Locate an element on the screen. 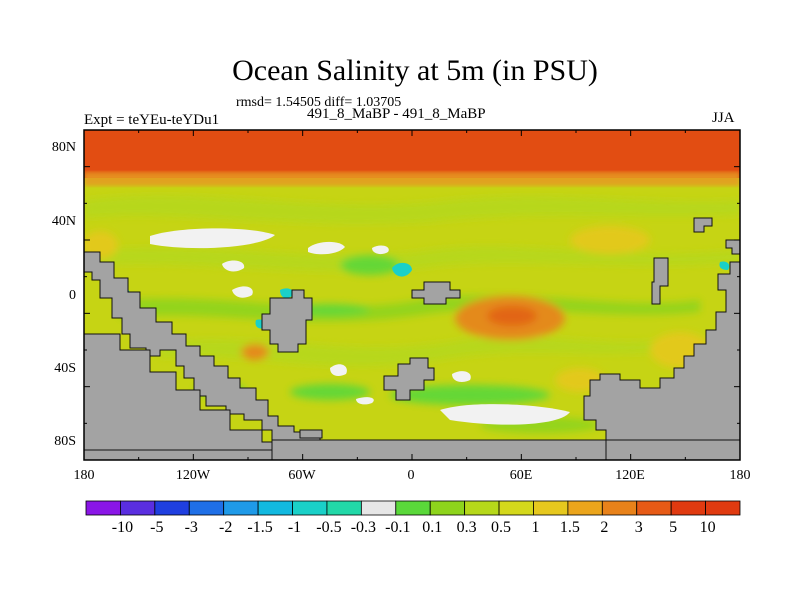 This screenshot has width=800, height=600. lon-label-180e: 180 is located at coordinates (740, 475).